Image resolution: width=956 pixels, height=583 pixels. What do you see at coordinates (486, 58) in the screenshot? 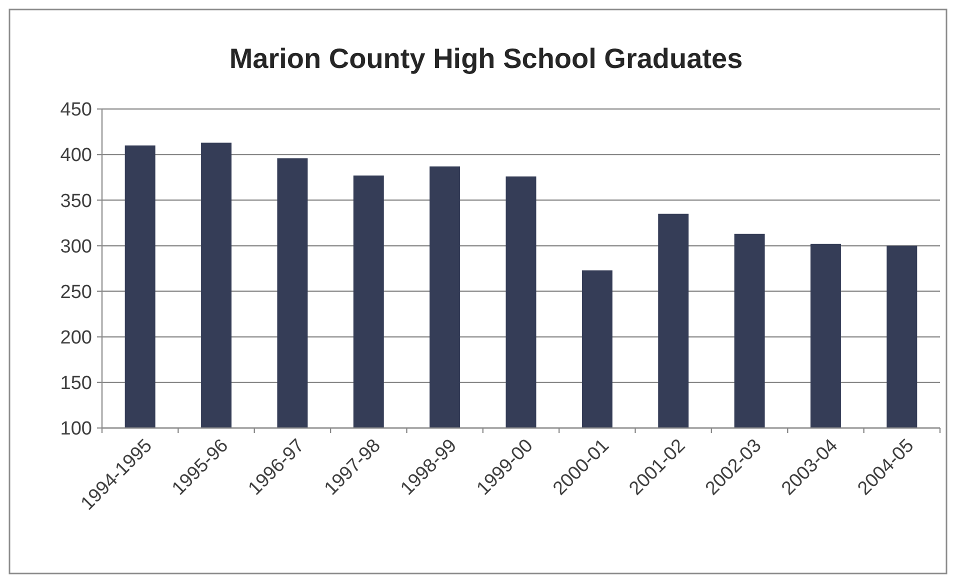
I see `chart-title: Marion County High School Graduates` at bounding box center [486, 58].